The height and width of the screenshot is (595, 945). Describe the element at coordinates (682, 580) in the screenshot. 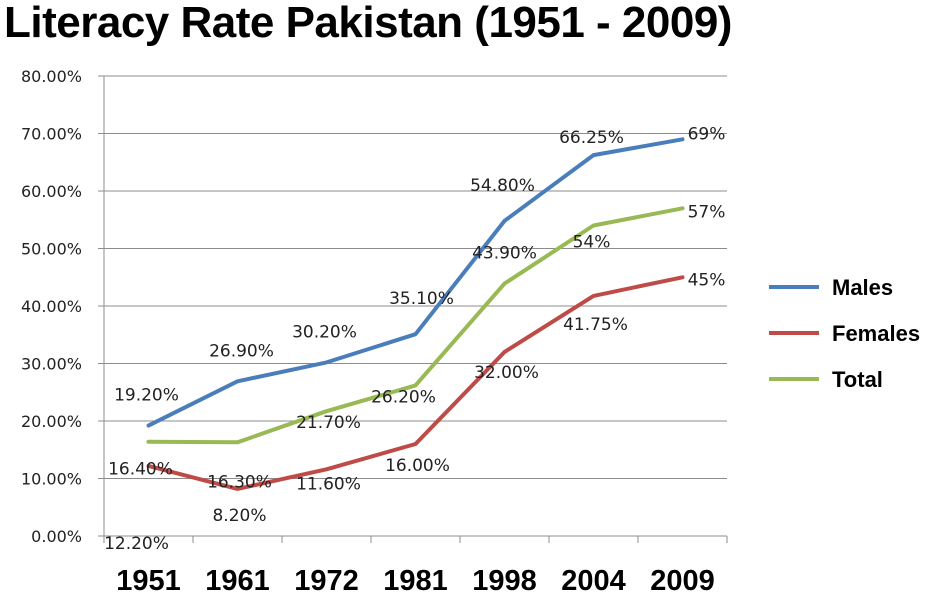

I see `x-tick-label: 2009` at that location.